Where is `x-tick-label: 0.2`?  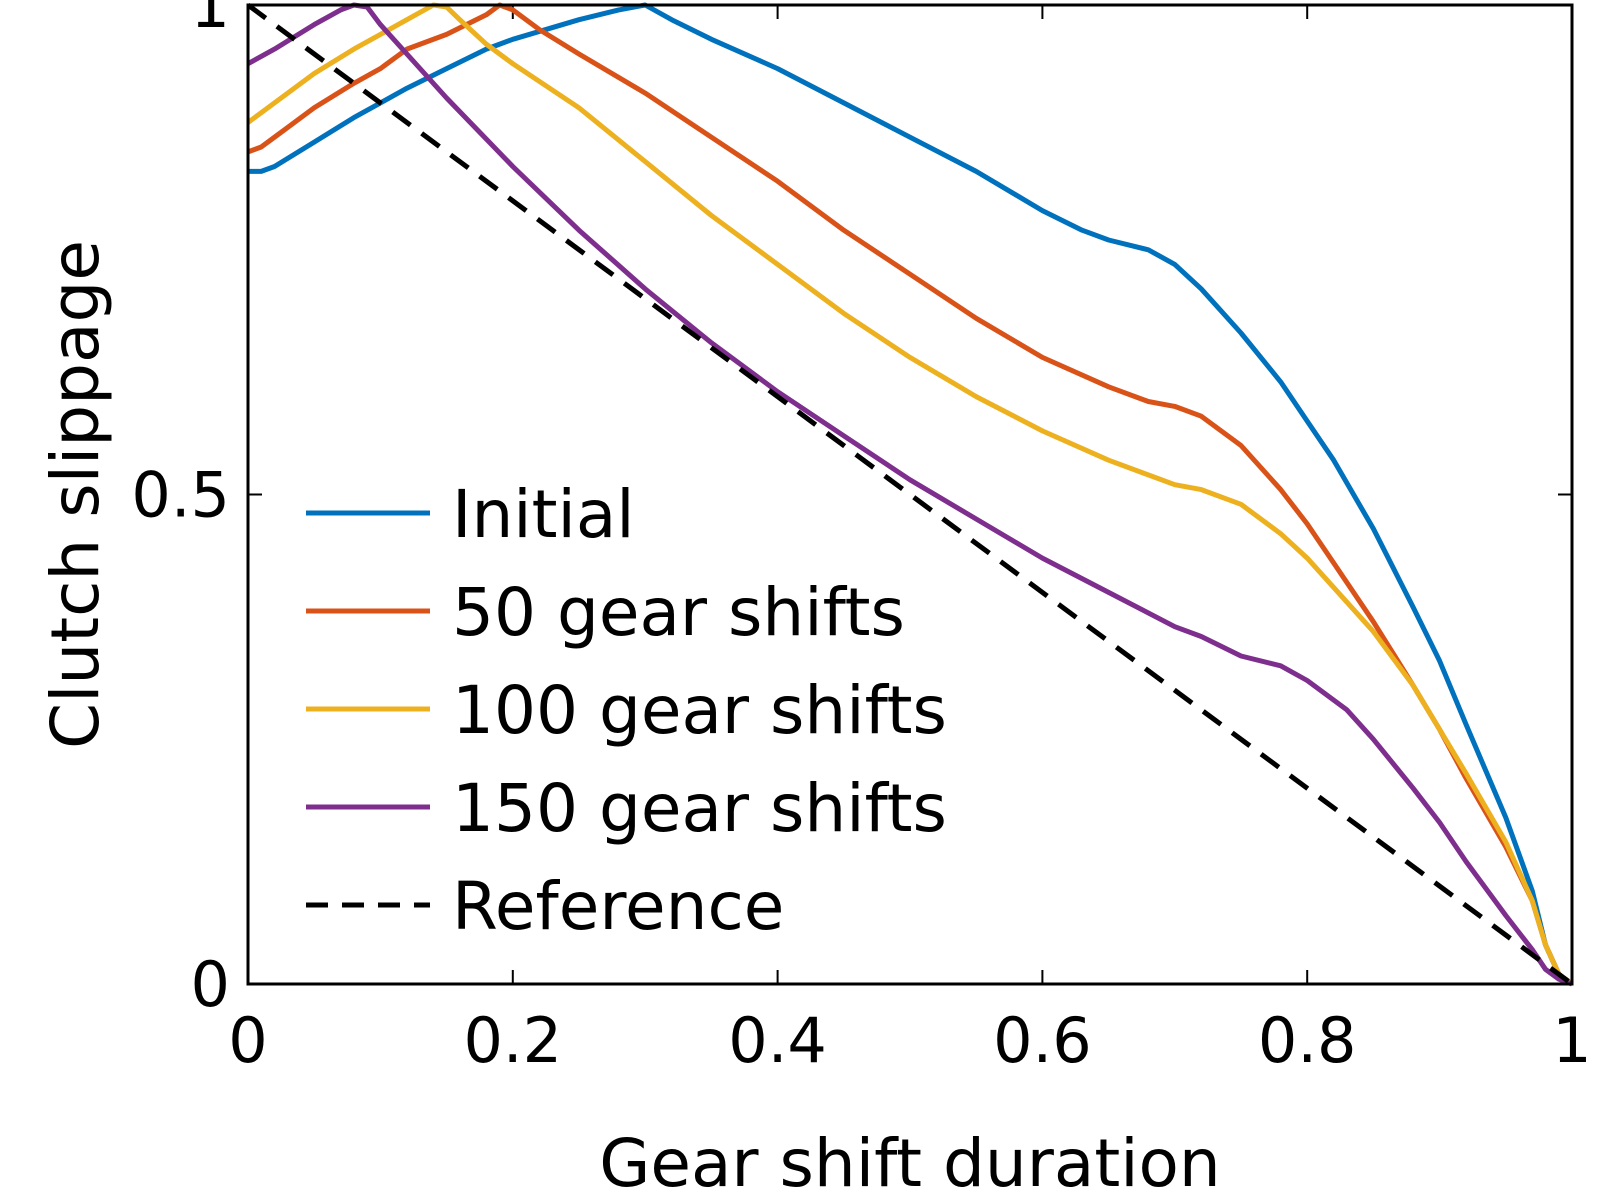
x-tick-label: 0.2 is located at coordinates (512, 1040).